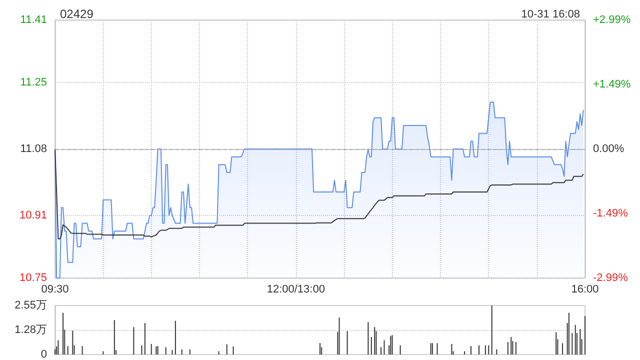 The width and height of the screenshot is (640, 360). I want to click on x-tick-label: 09:30, so click(55, 290).